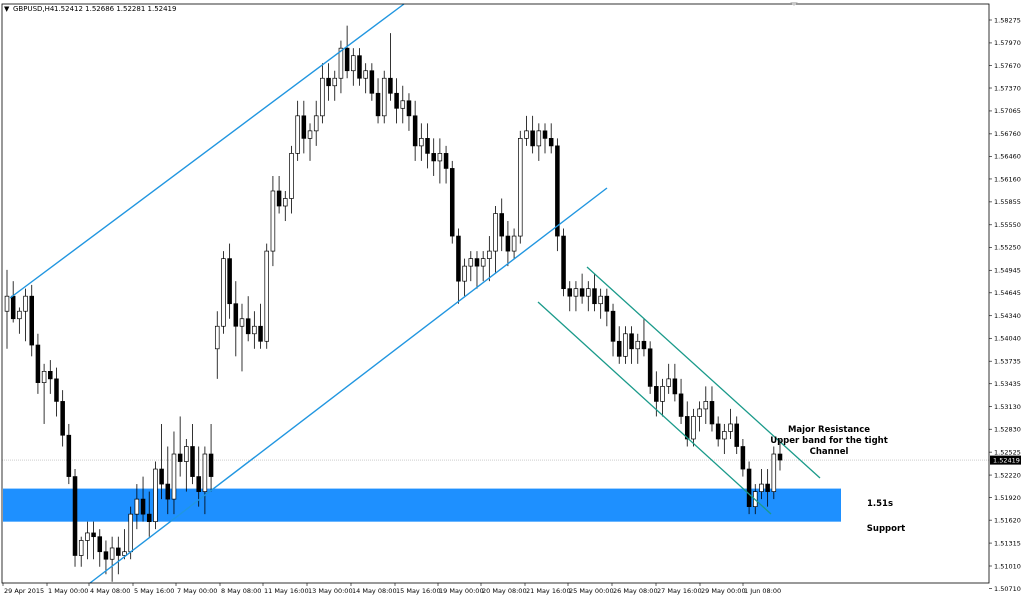 The image size is (1024, 599). I want to click on chart-dropdown-icon: ▼, so click(7, 9).